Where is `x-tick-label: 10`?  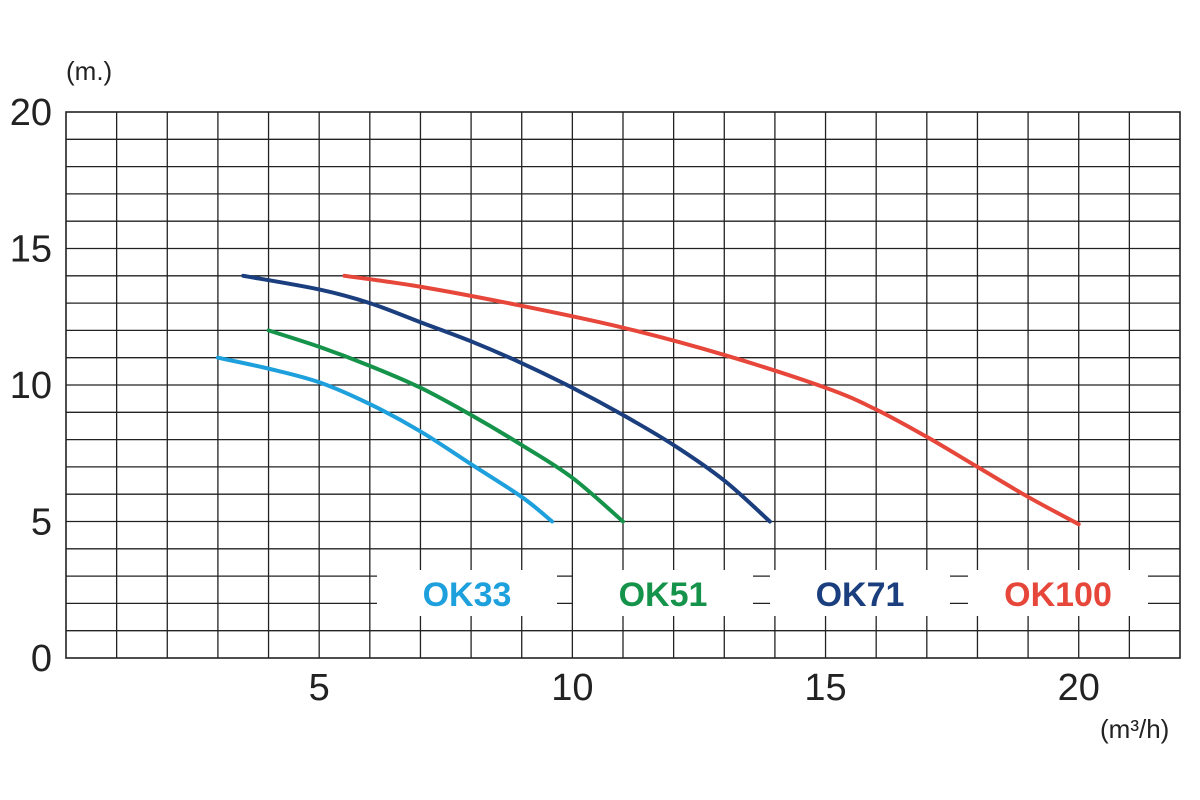 x-tick-label: 10 is located at coordinates (572, 688).